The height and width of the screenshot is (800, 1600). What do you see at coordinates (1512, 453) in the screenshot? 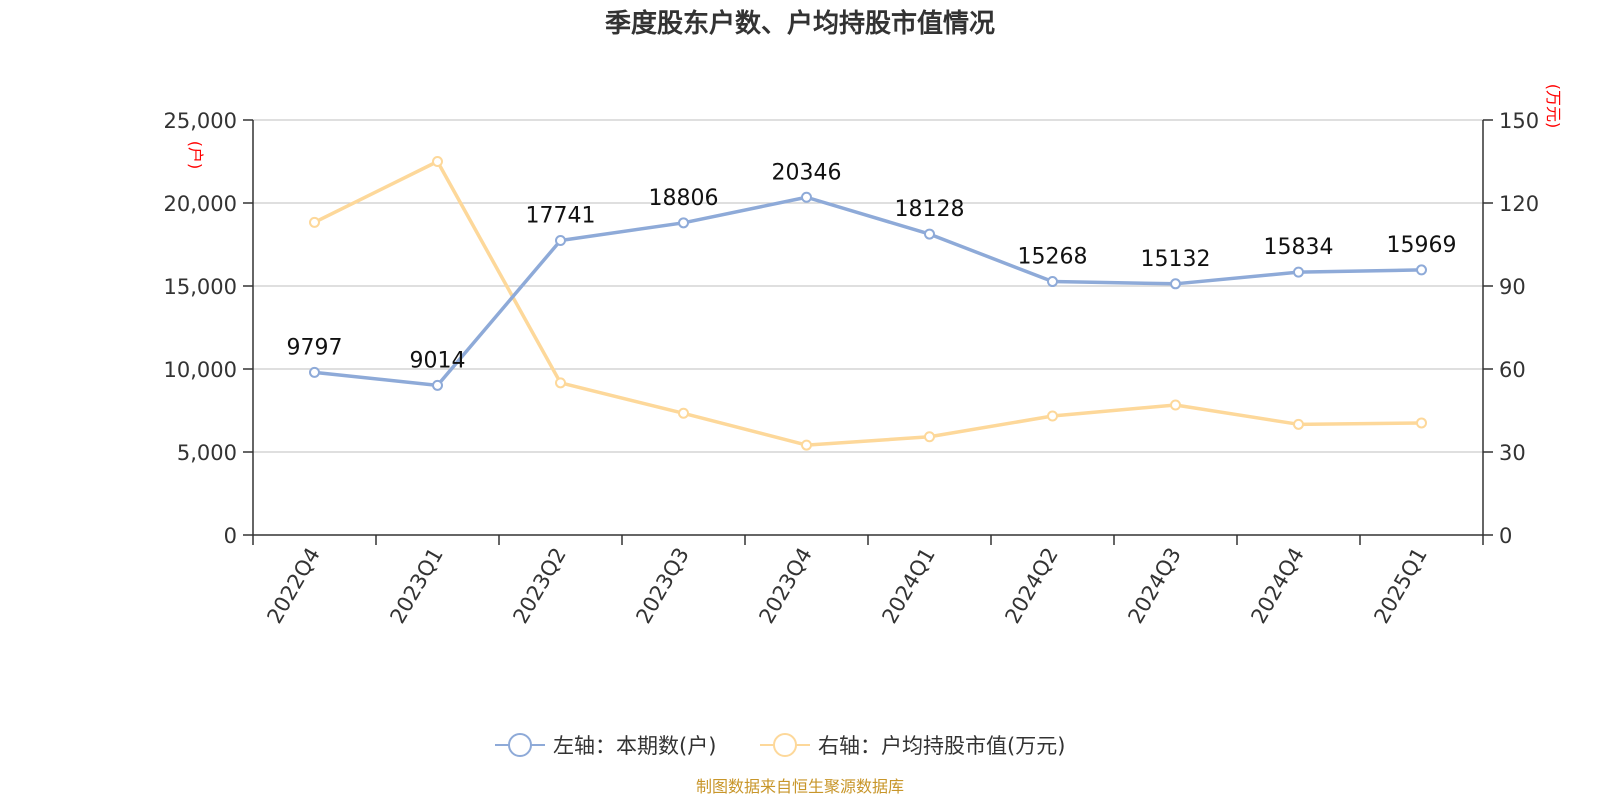
I see `right-axis-tick-label: 30` at bounding box center [1512, 453].